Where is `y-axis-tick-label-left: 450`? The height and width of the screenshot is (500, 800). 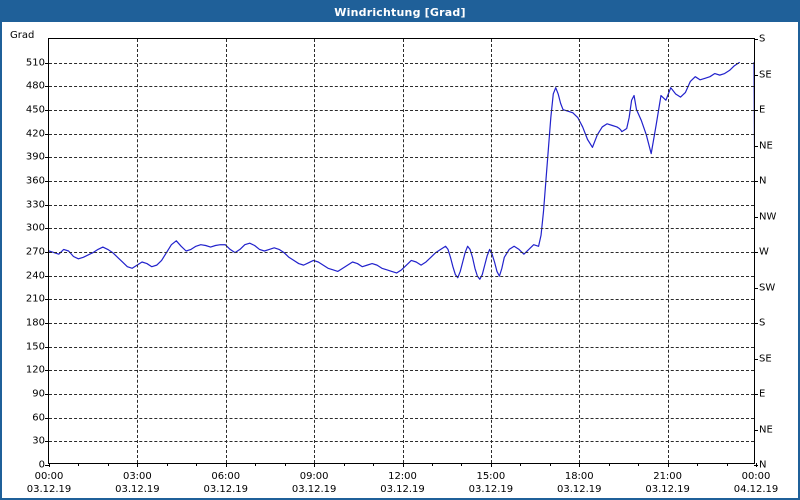
y-axis-tick-label-left: 450 is located at coordinates (35, 110).